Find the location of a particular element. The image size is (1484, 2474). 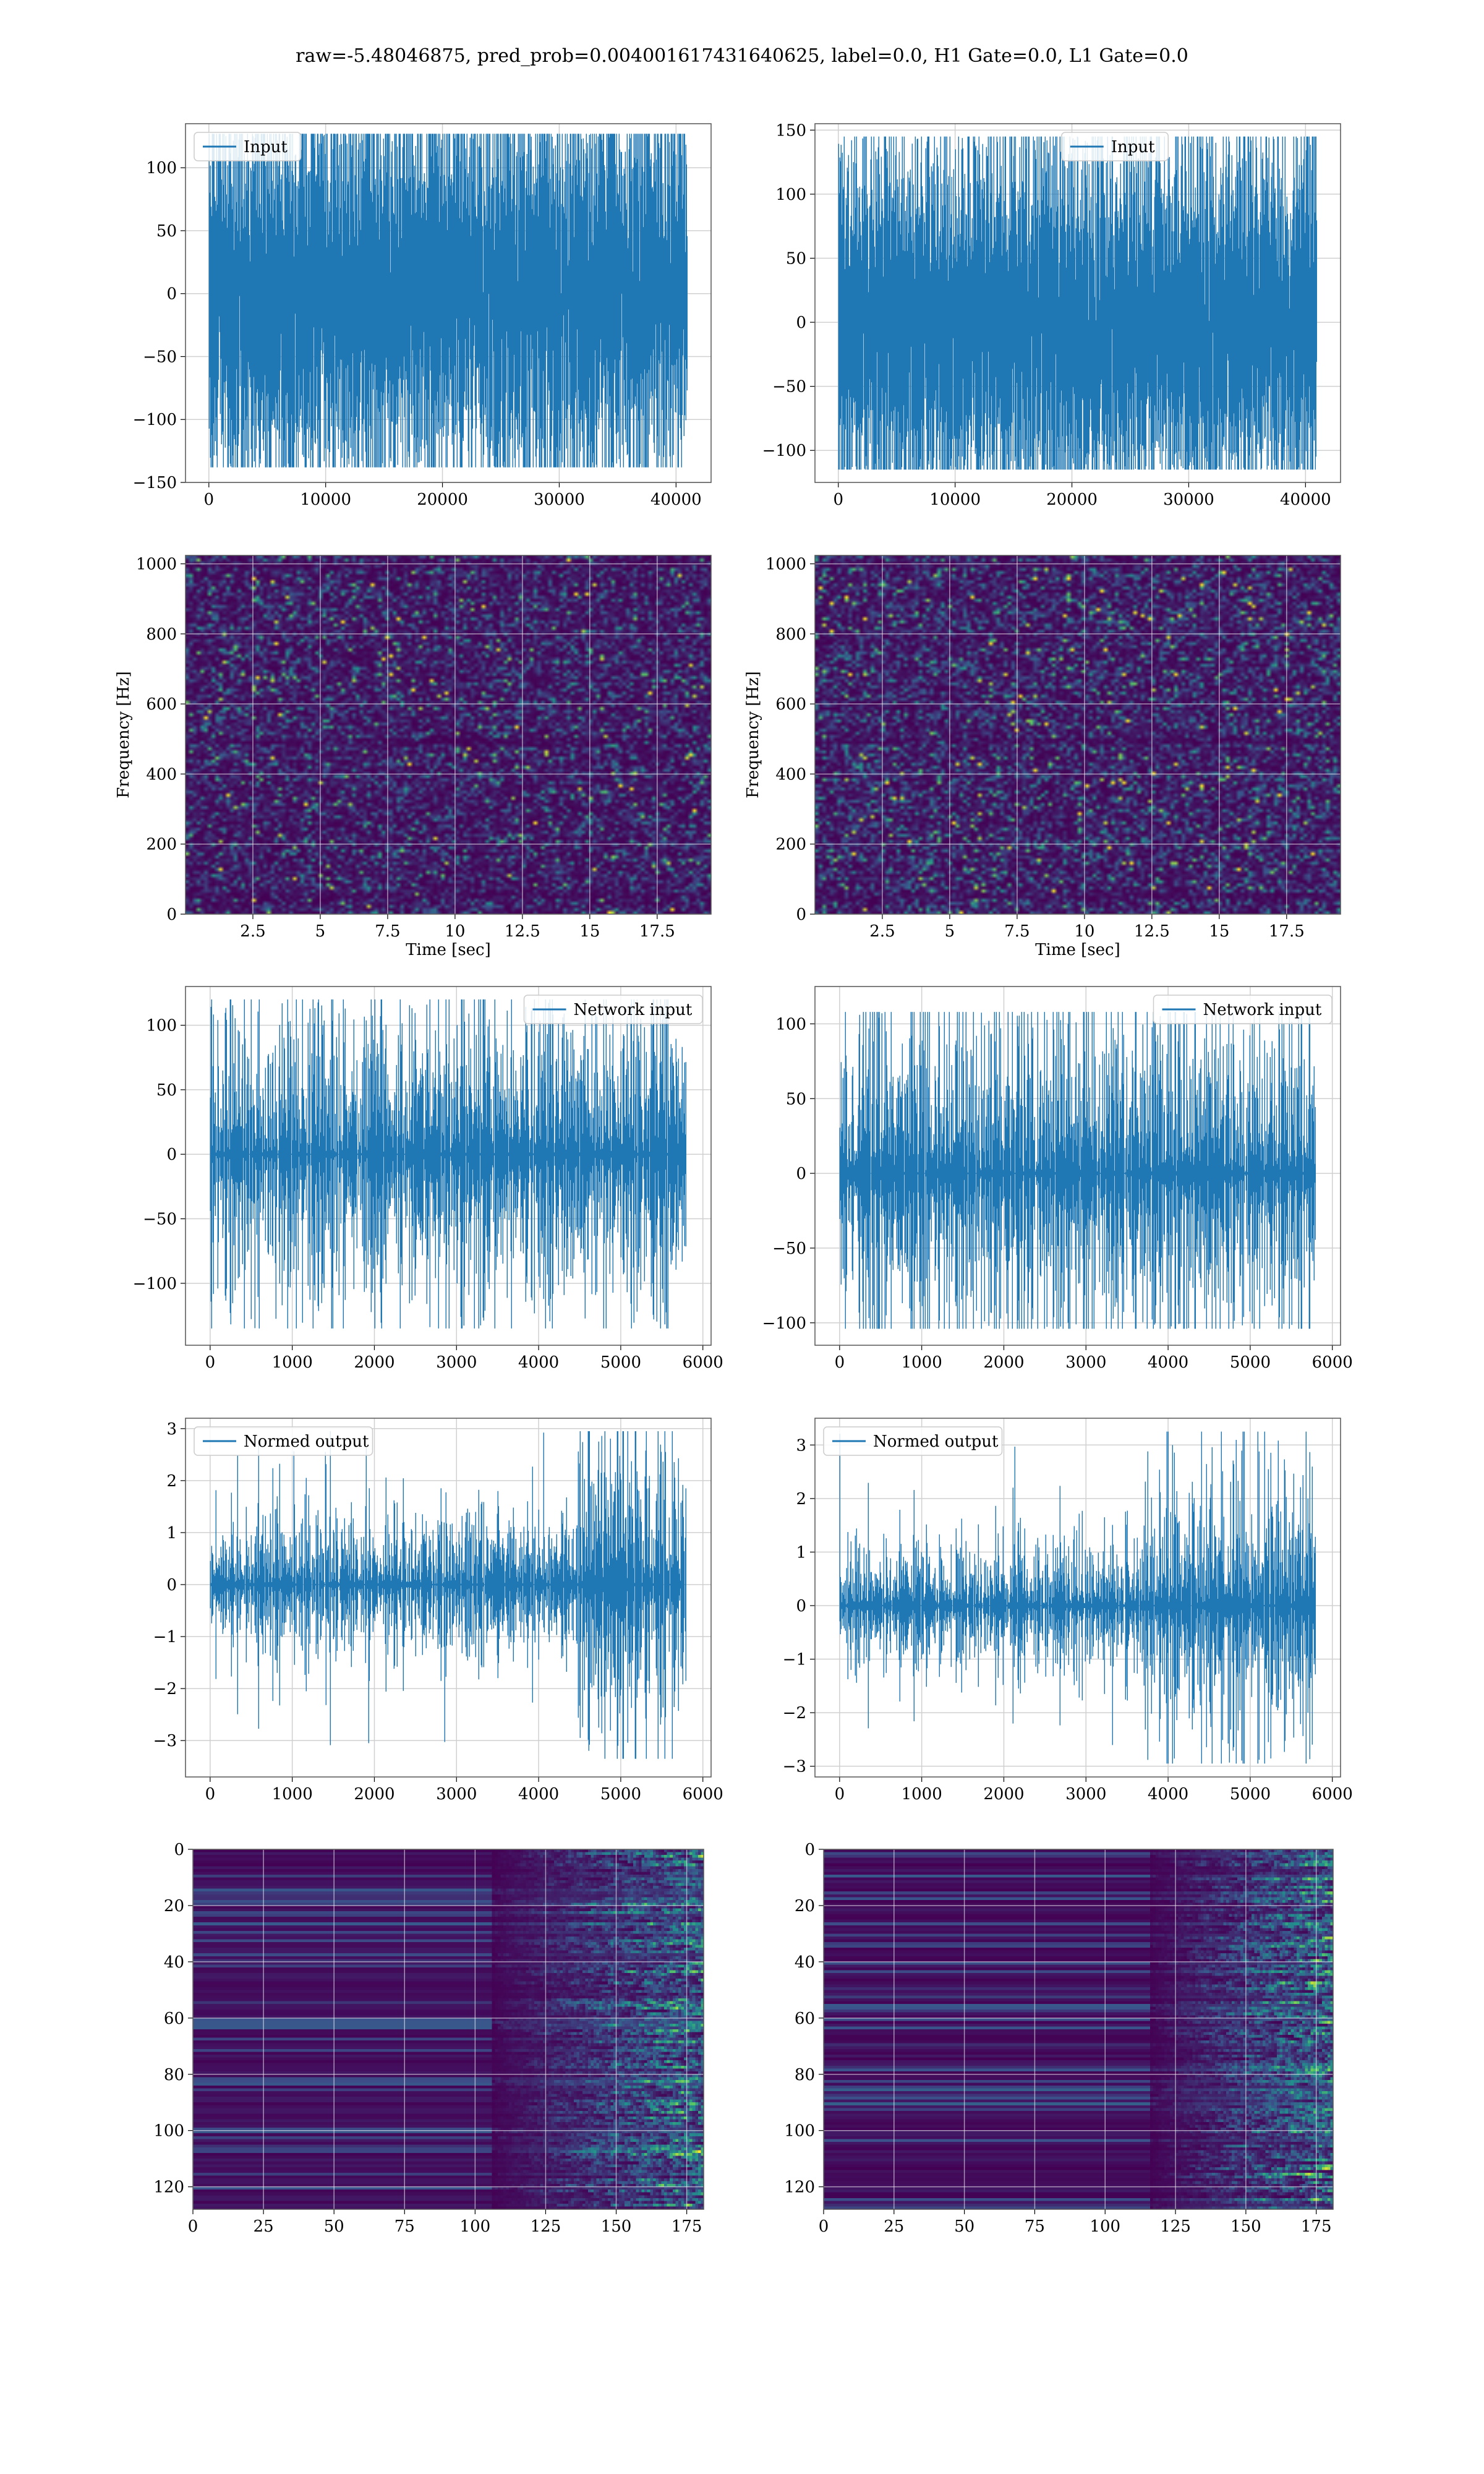

normed-h1-ytick-label-4: 1 is located at coordinates (171, 1533).